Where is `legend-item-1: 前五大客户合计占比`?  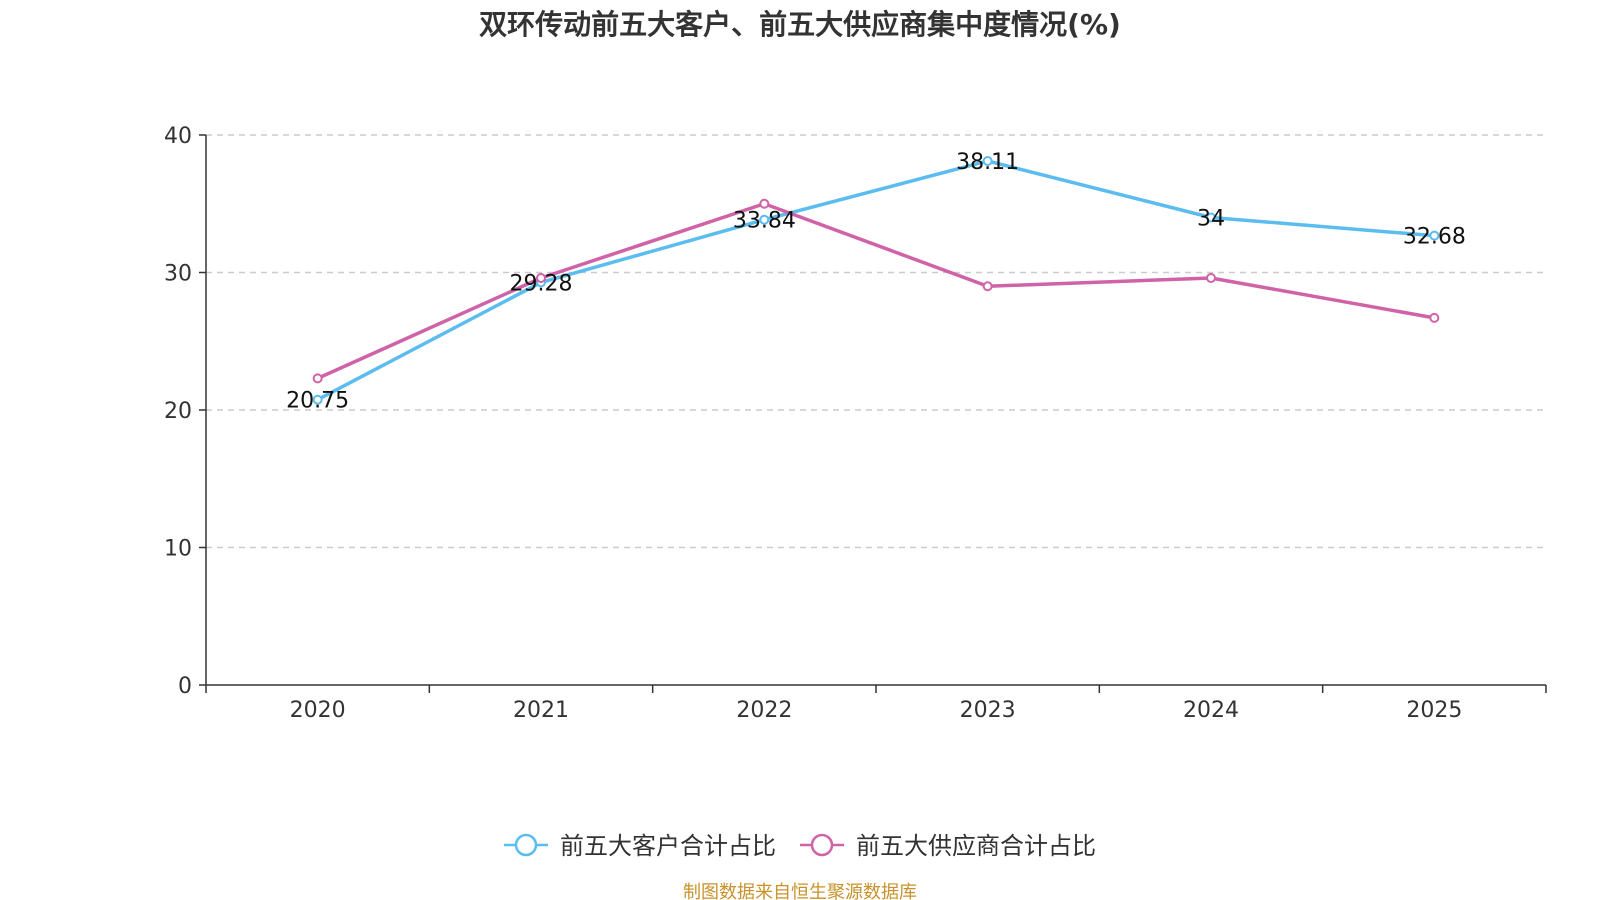
legend-item-1: 前五大客户合计占比 is located at coordinates (640, 846).